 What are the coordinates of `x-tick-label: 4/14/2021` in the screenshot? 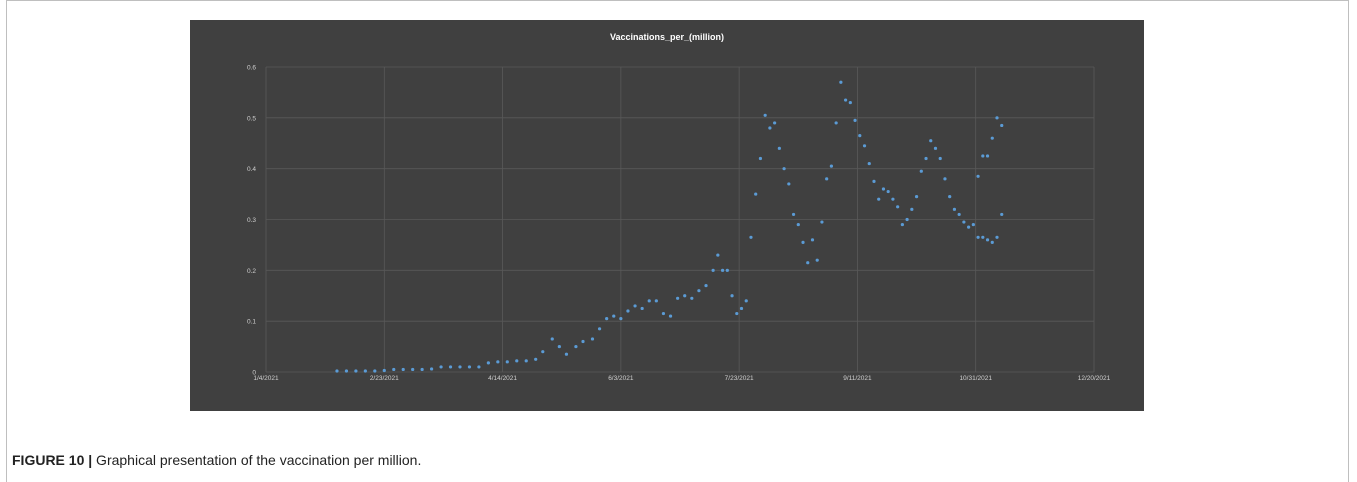 It's located at (502, 378).